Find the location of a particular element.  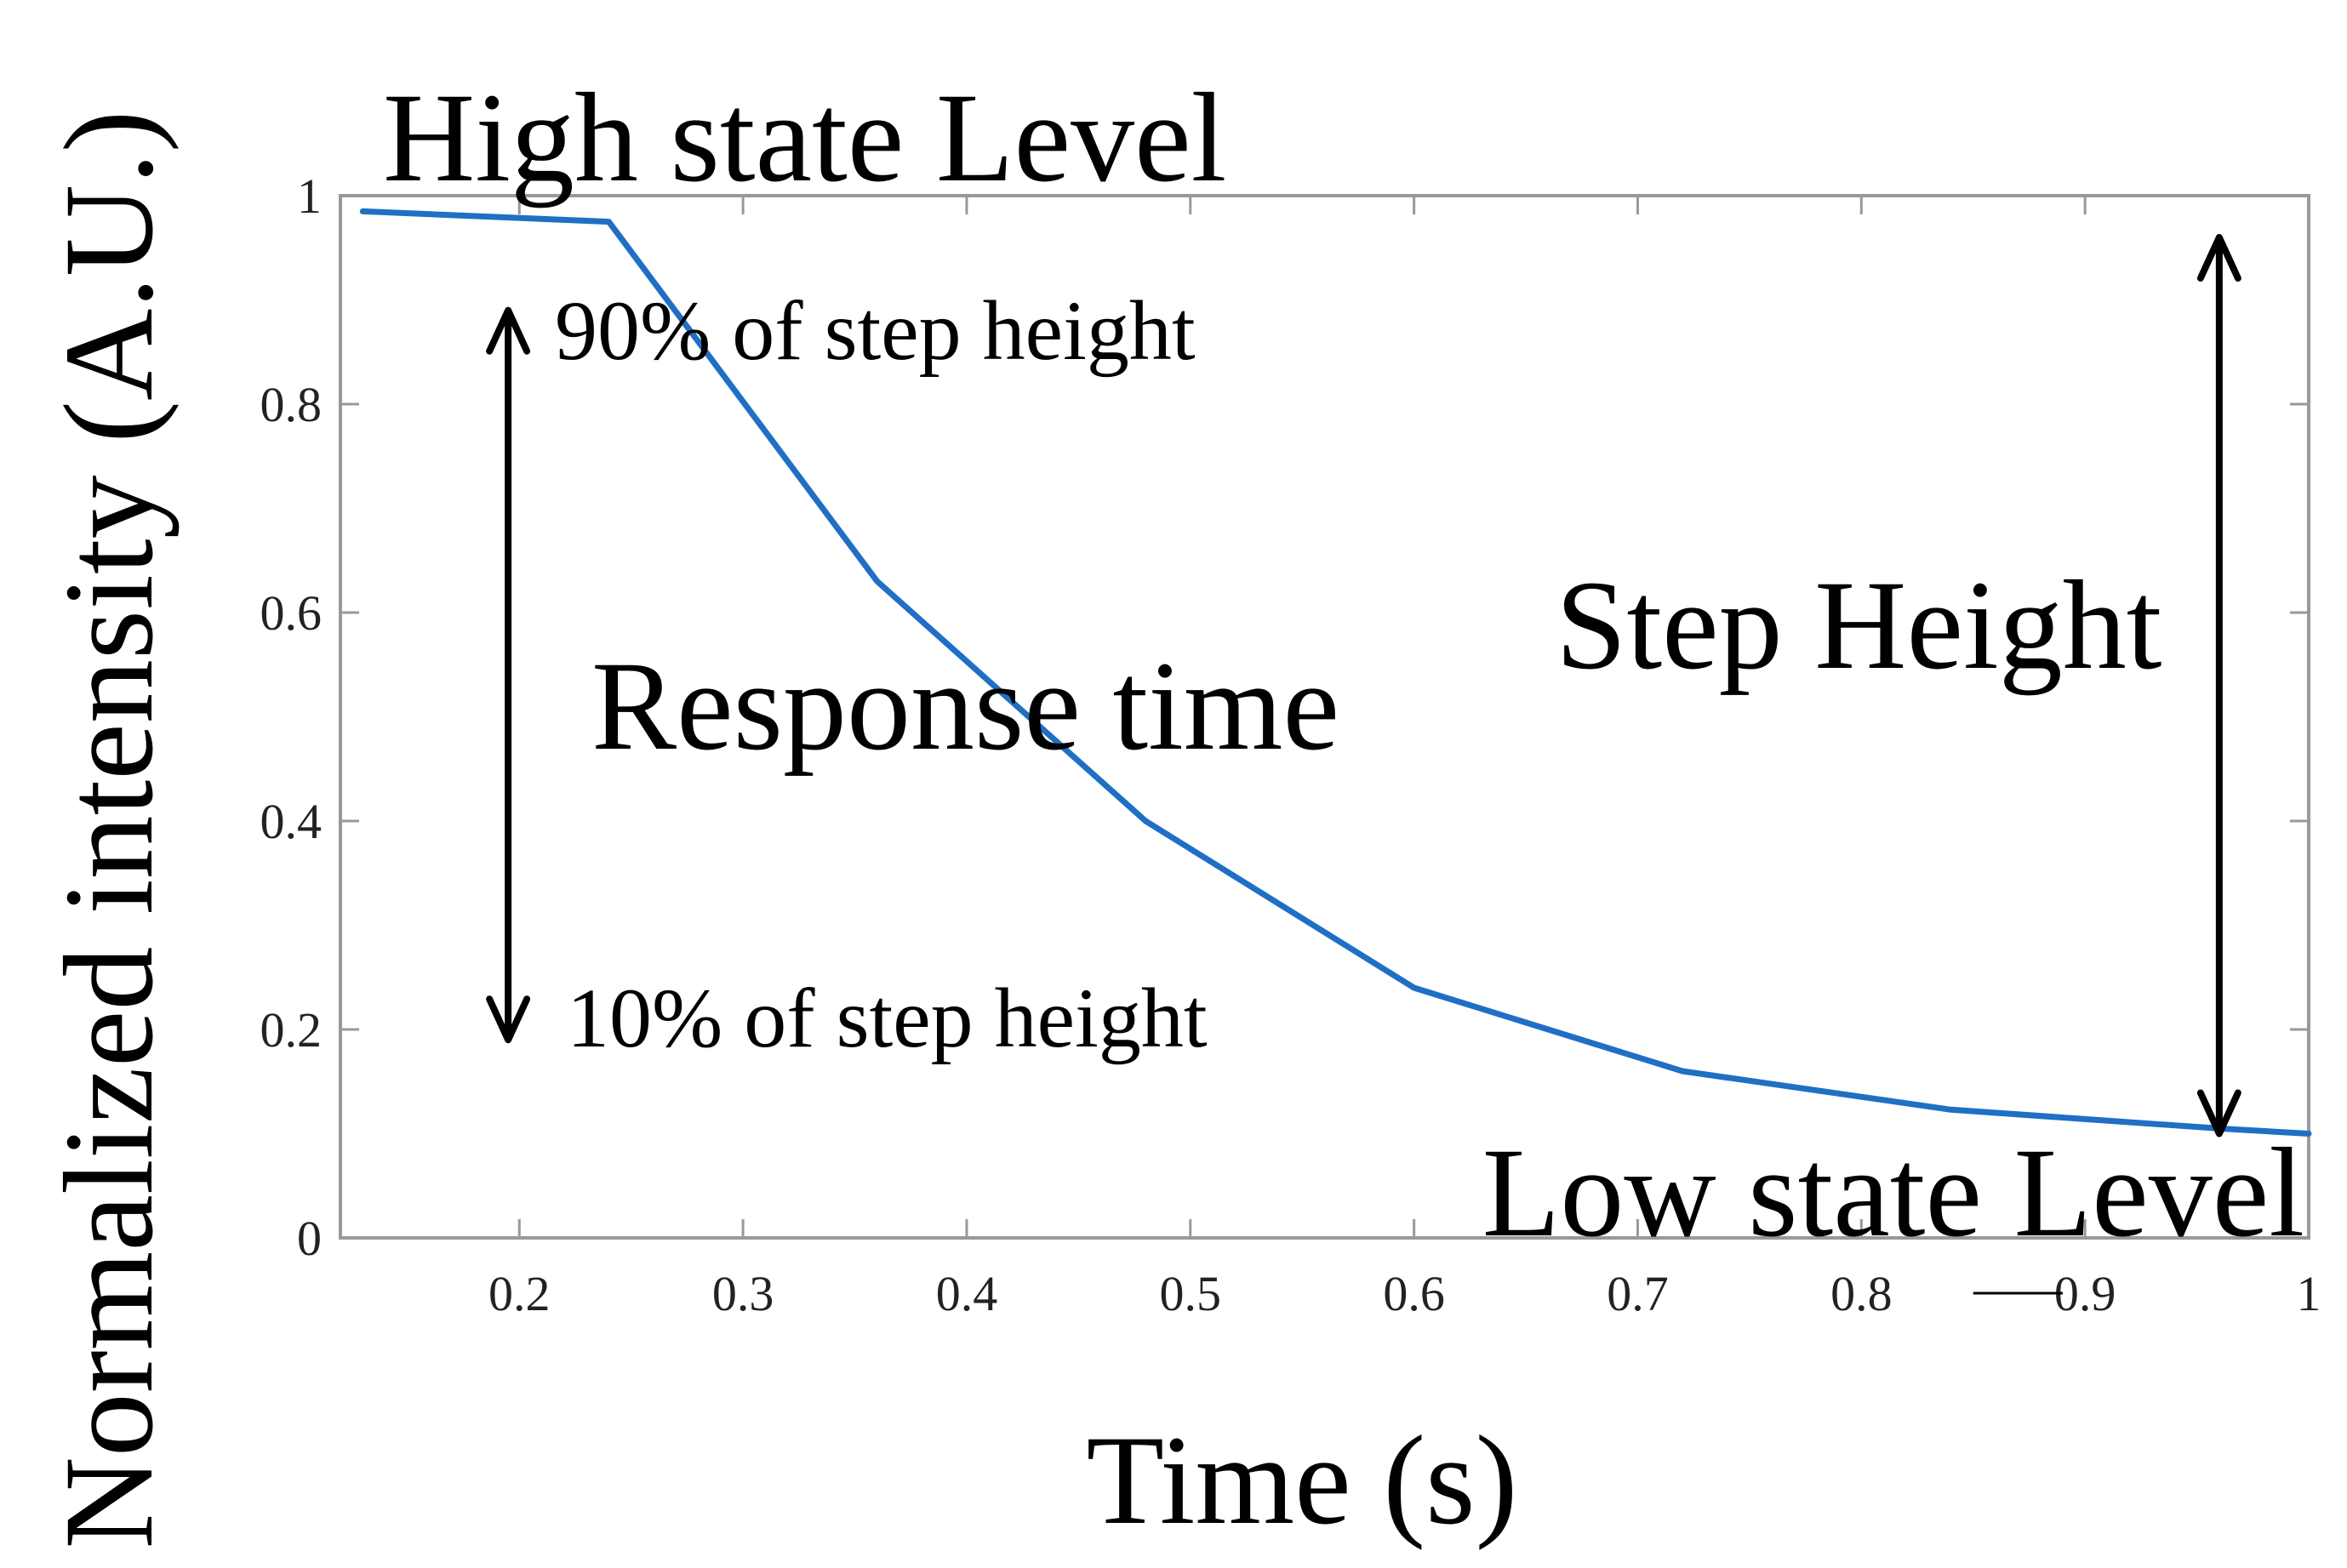

y-tick-label: 0 is located at coordinates (310, 1238).